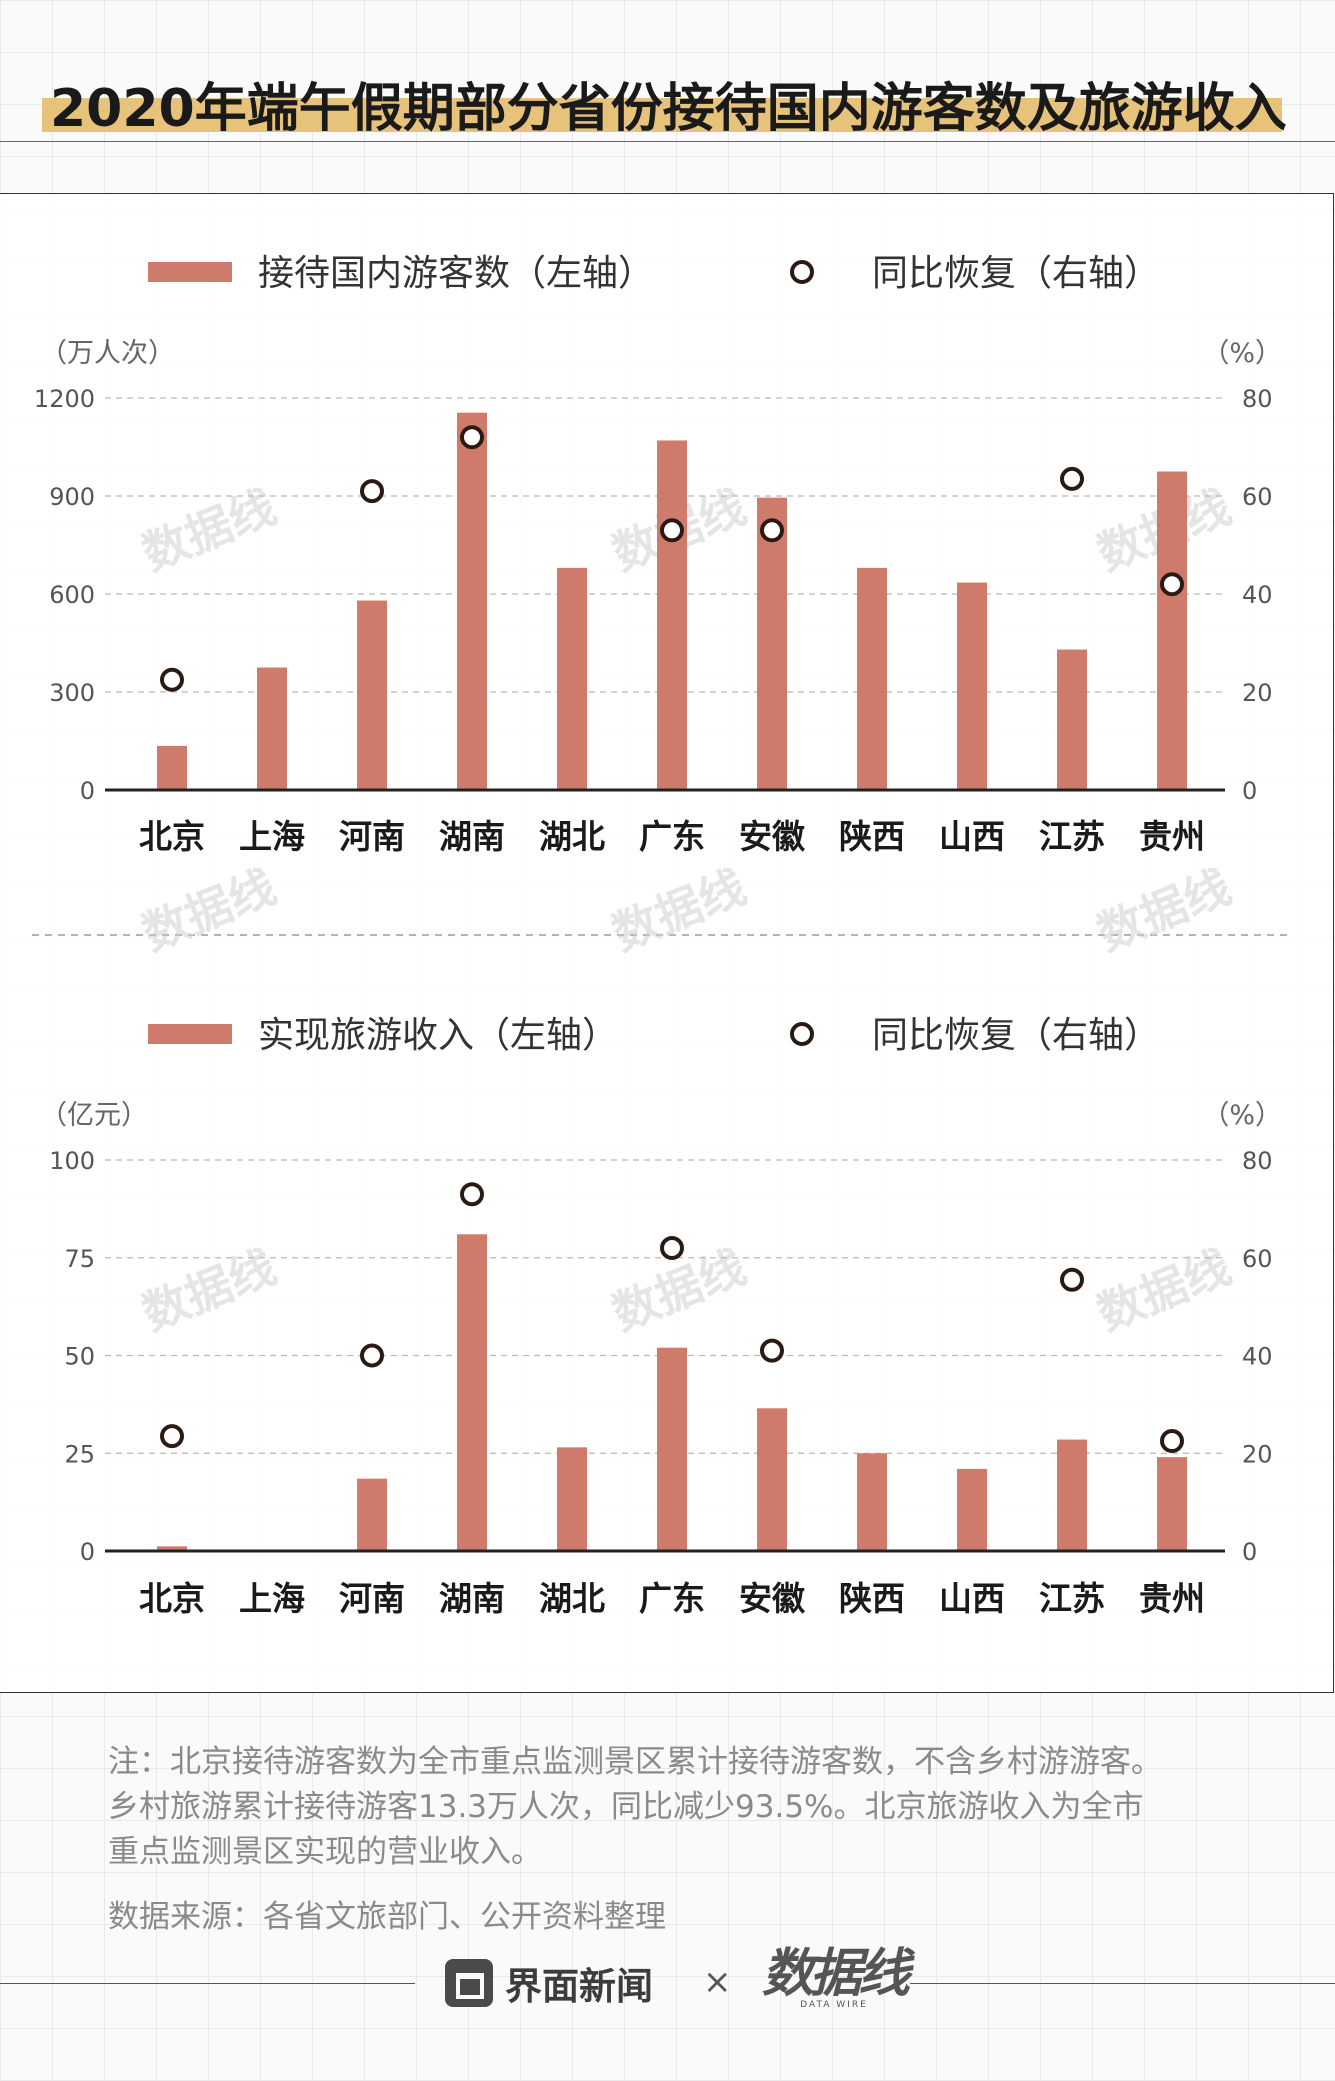 The height and width of the screenshot is (2081, 1335). I want to click on left-tick-2: 25, so click(79, 1454).